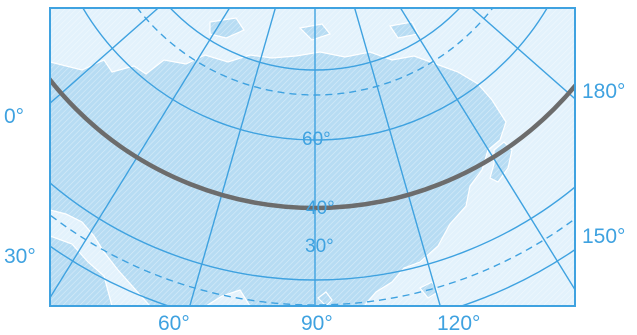  Describe the element at coordinates (458, 323) in the screenshot. I see `label-lon-120: 120°` at that location.